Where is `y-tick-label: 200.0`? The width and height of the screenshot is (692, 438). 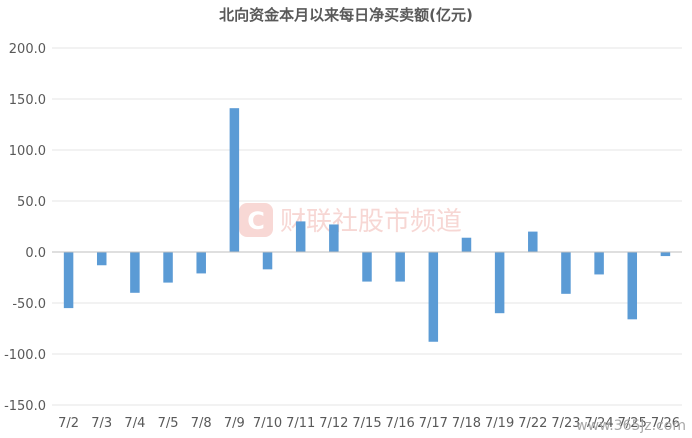 y-tick-label: 200.0 is located at coordinates (27, 49).